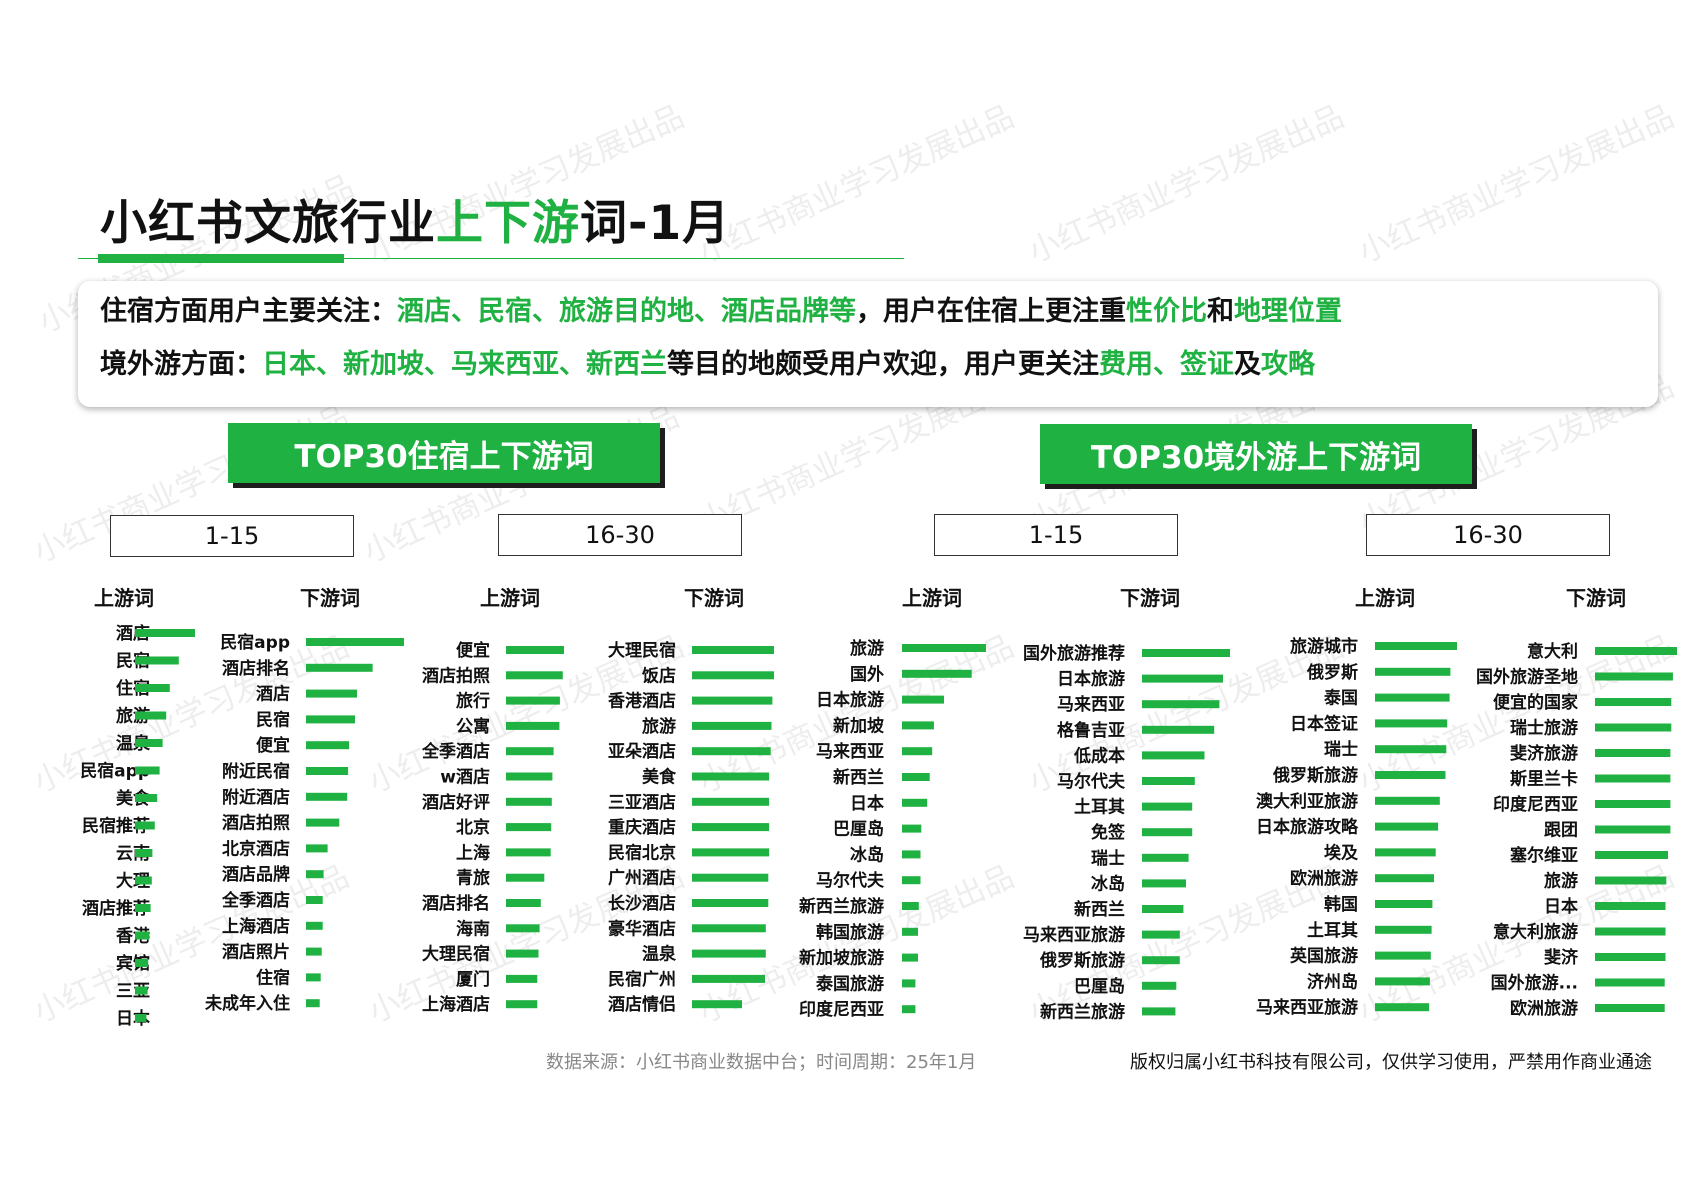 This screenshot has height=1191, width=1684. I want to click on bar-label: 日本签证, so click(1324, 723).